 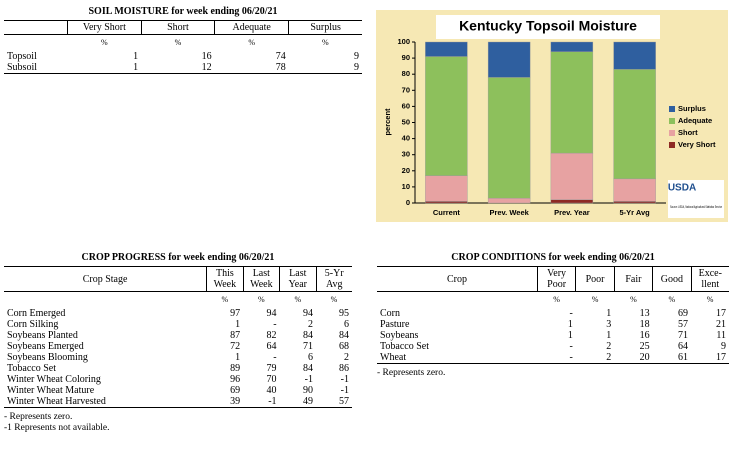 I want to click on y-tick-label: 50, so click(x=406, y=121).